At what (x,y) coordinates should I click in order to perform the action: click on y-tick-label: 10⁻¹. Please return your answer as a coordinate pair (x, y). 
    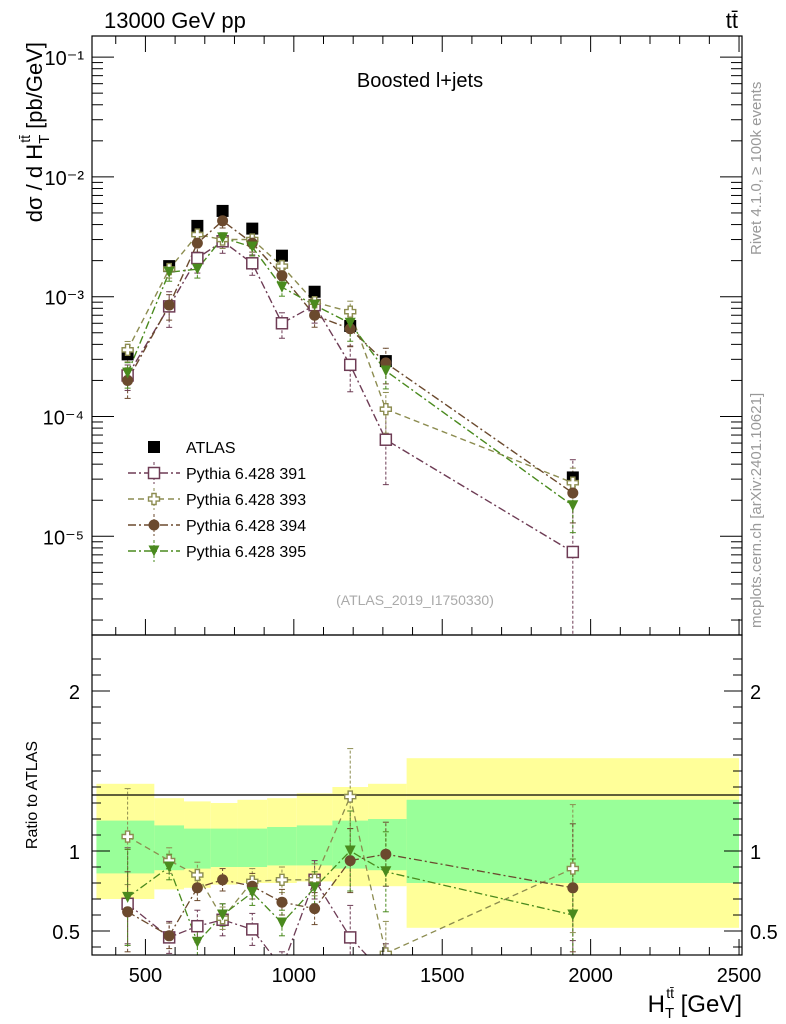
    Looking at the image, I should click on (65, 59).